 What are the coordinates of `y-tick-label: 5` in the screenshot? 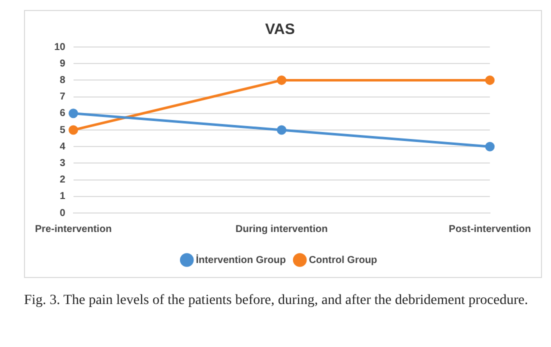 It's located at (63, 130).